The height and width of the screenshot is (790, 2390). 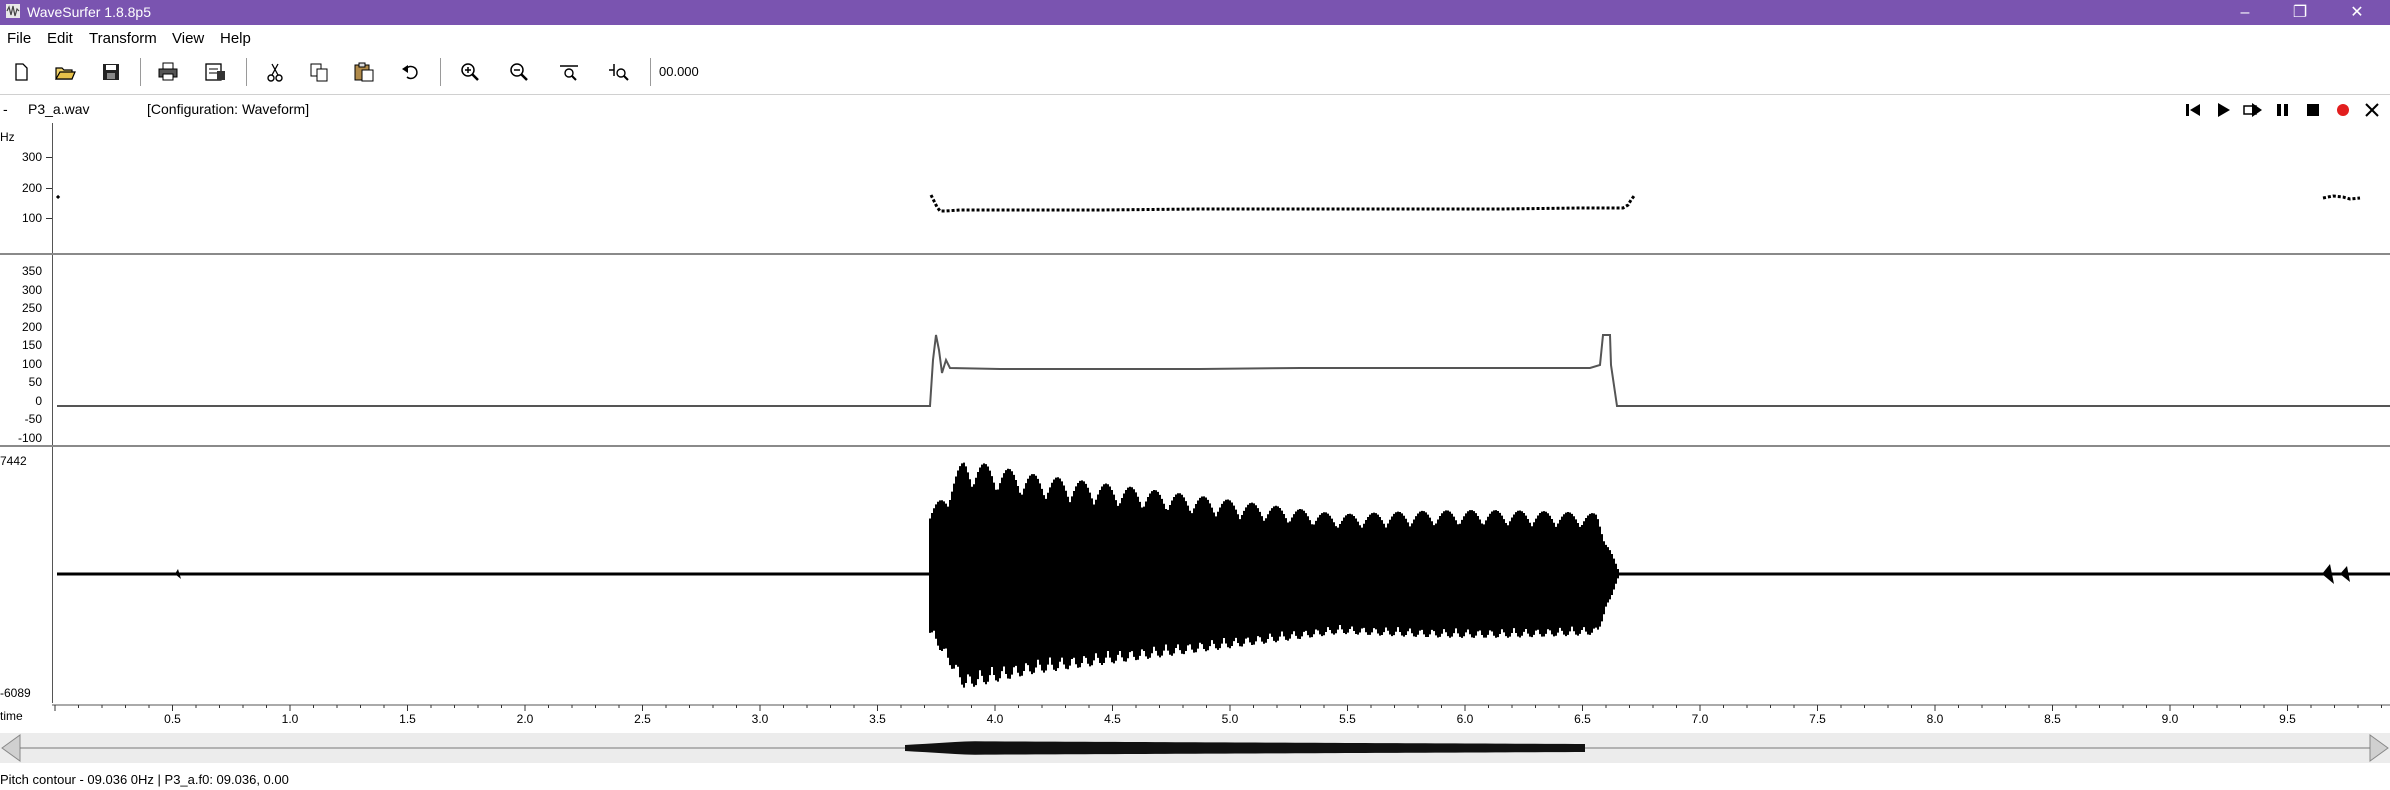 I want to click on menu-transform: Transform, so click(x=123, y=38).